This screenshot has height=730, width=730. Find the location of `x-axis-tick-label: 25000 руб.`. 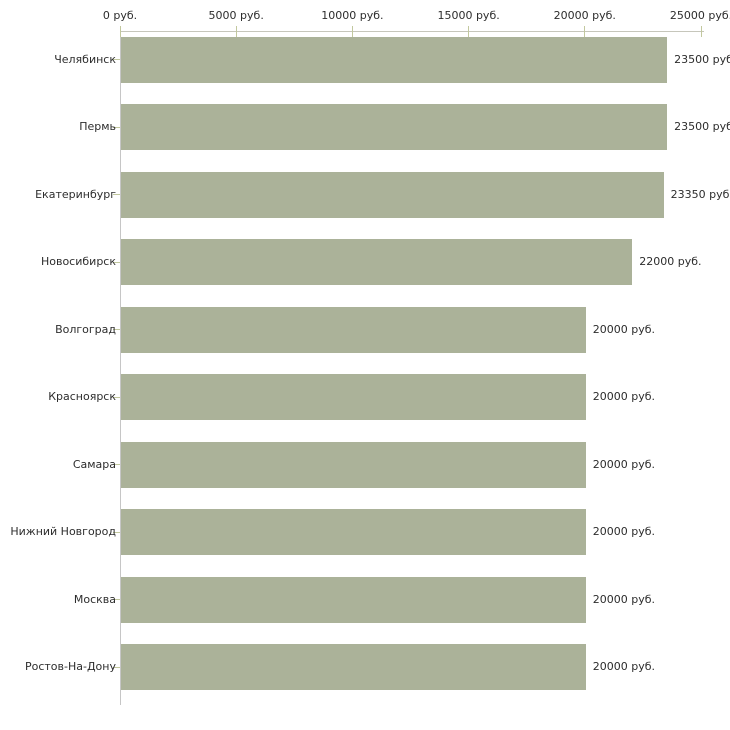

x-axis-tick-label: 25000 руб. is located at coordinates (699, 15).